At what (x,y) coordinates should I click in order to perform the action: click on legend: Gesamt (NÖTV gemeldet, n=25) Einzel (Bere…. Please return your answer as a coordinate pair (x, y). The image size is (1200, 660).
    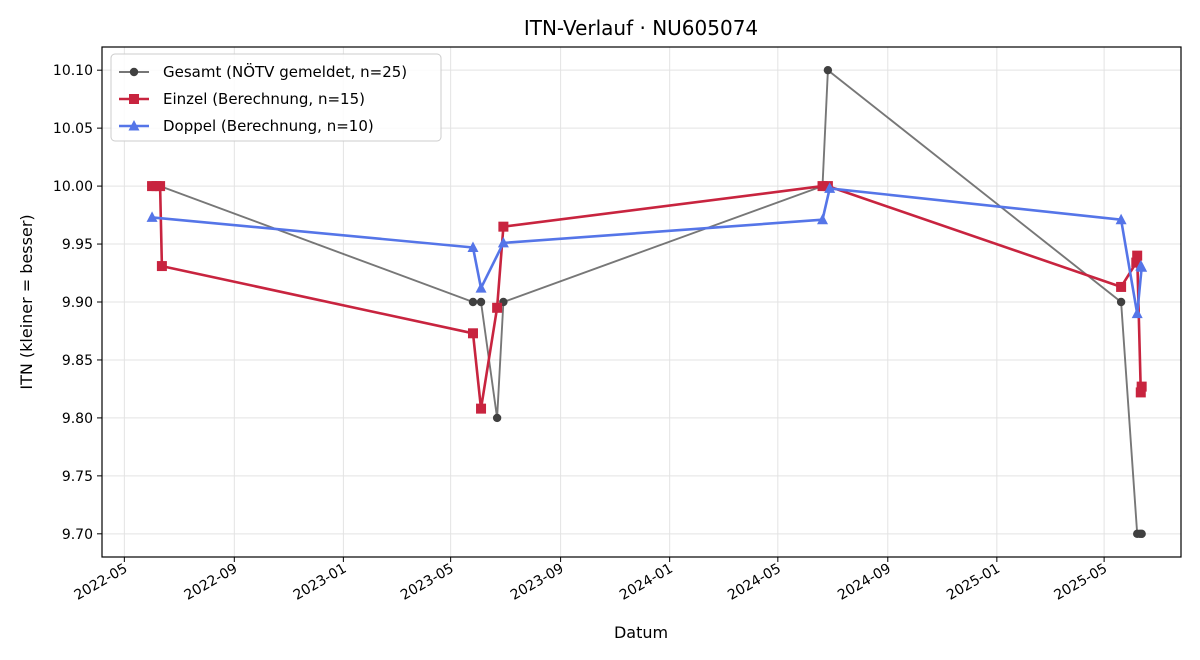
    Looking at the image, I should click on (276, 97).